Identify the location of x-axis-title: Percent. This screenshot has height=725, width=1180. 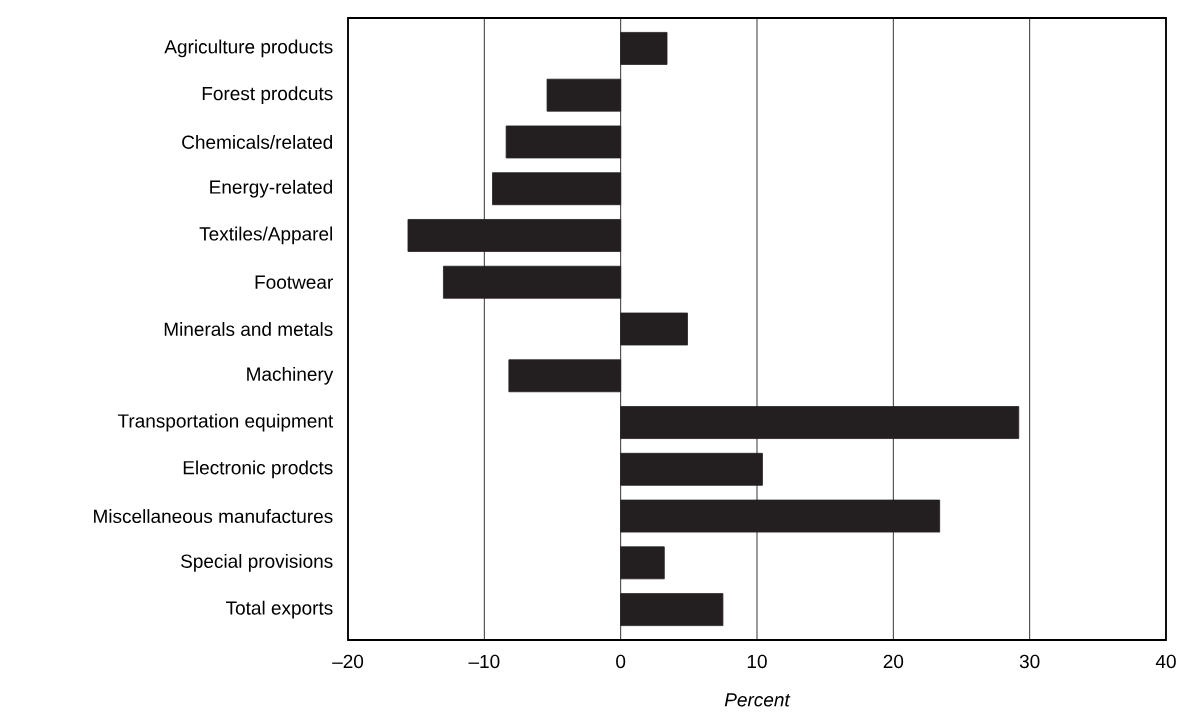
(757, 700).